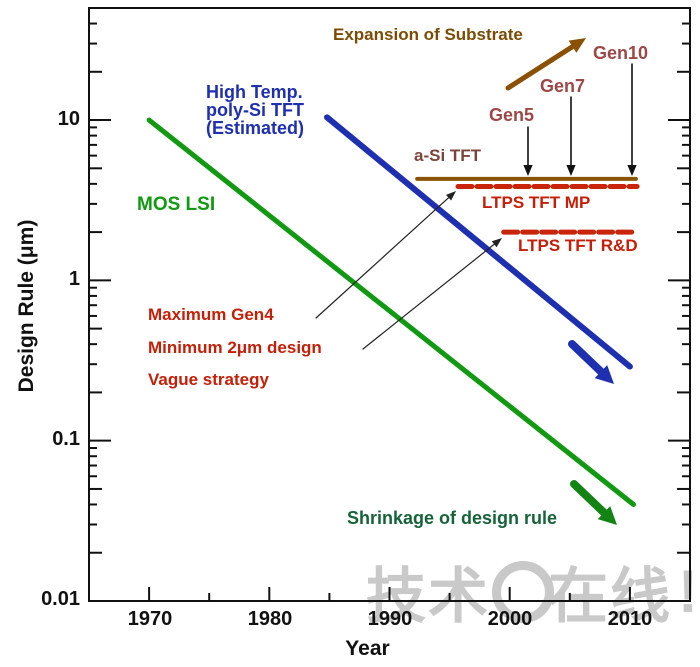 This screenshot has height=667, width=700. Describe the element at coordinates (452, 518) in the screenshot. I see `shrinkage-of-design-rule-label: Shrinkage of design rule` at that location.